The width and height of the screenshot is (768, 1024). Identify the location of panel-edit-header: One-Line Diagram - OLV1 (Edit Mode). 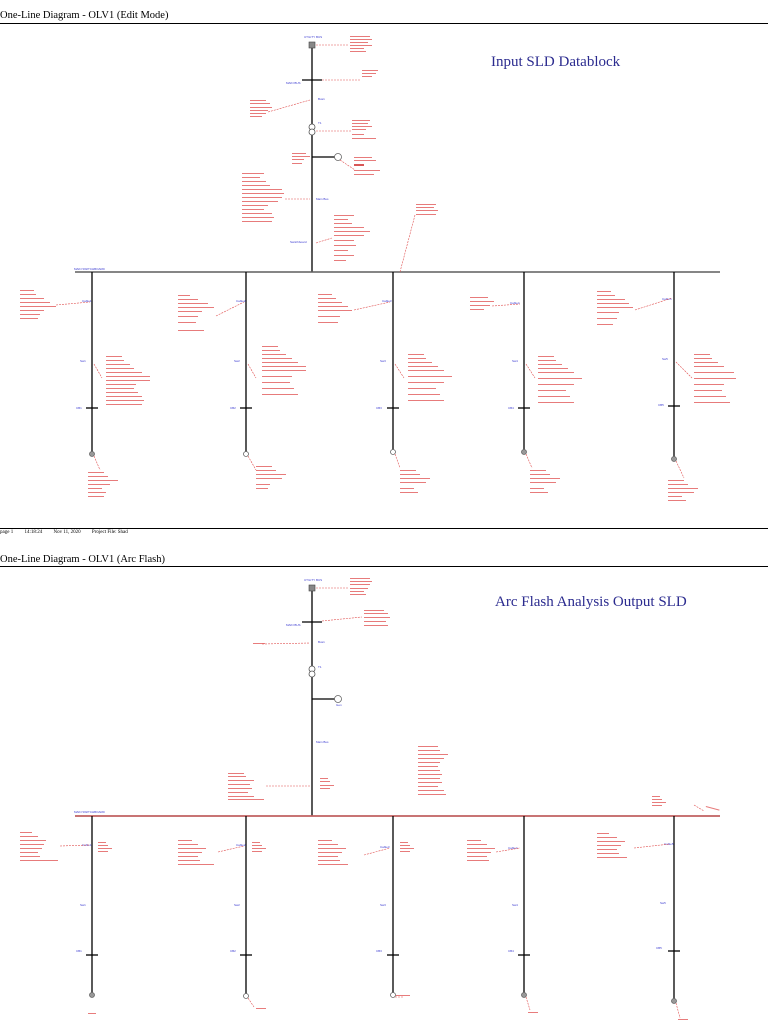
(84, 15).